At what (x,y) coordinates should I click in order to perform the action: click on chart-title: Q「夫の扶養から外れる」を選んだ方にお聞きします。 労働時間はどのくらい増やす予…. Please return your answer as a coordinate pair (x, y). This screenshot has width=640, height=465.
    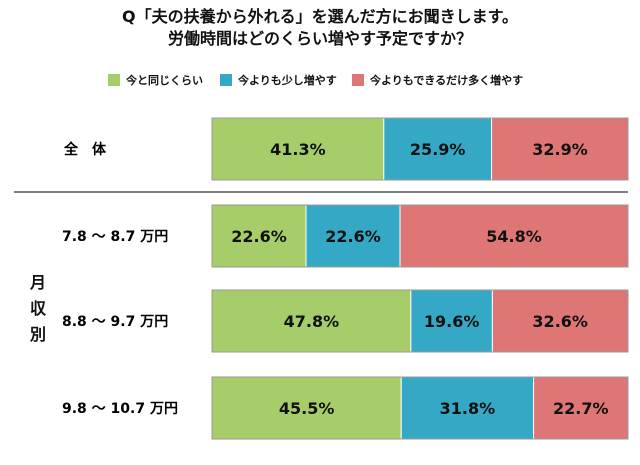
    Looking at the image, I should click on (320, 28).